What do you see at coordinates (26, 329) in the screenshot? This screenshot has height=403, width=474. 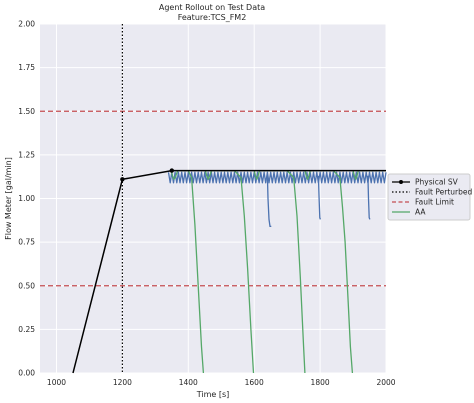 I see `y-tick-label: 0.25` at bounding box center [26, 329].